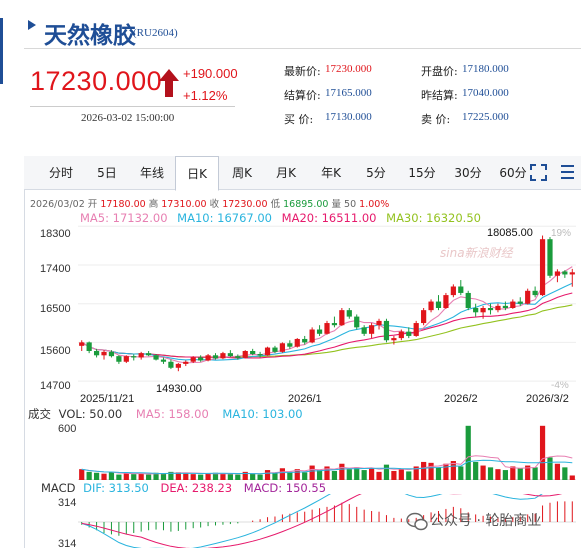  I want to click on tab-5min: 5分, so click(376, 173).